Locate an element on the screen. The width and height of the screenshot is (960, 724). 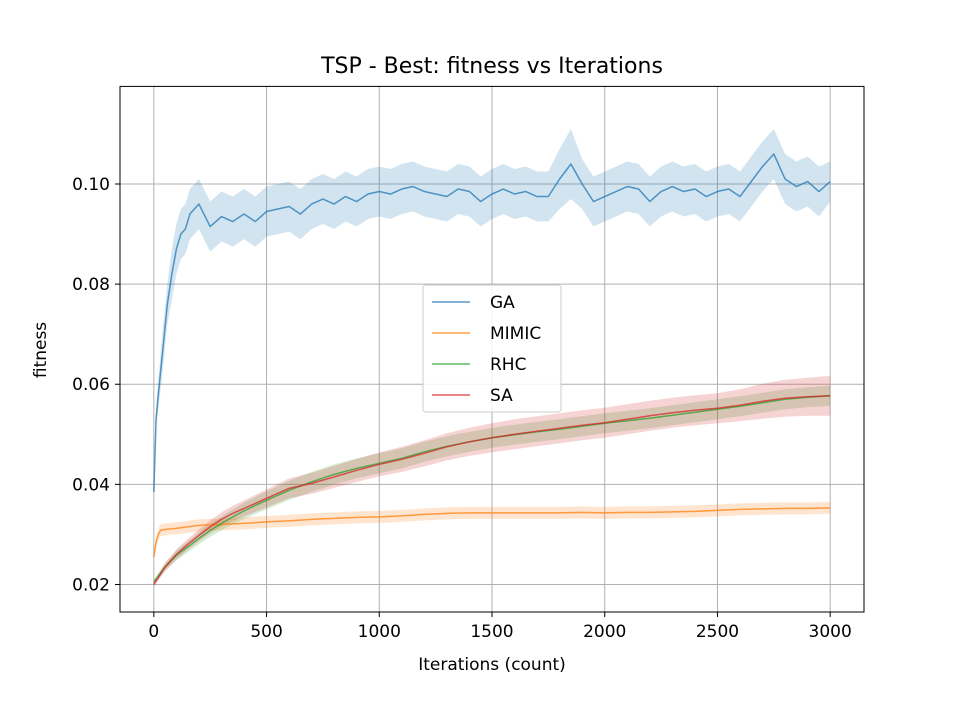
legend-label-mimic: MIMIC is located at coordinates (515, 334).